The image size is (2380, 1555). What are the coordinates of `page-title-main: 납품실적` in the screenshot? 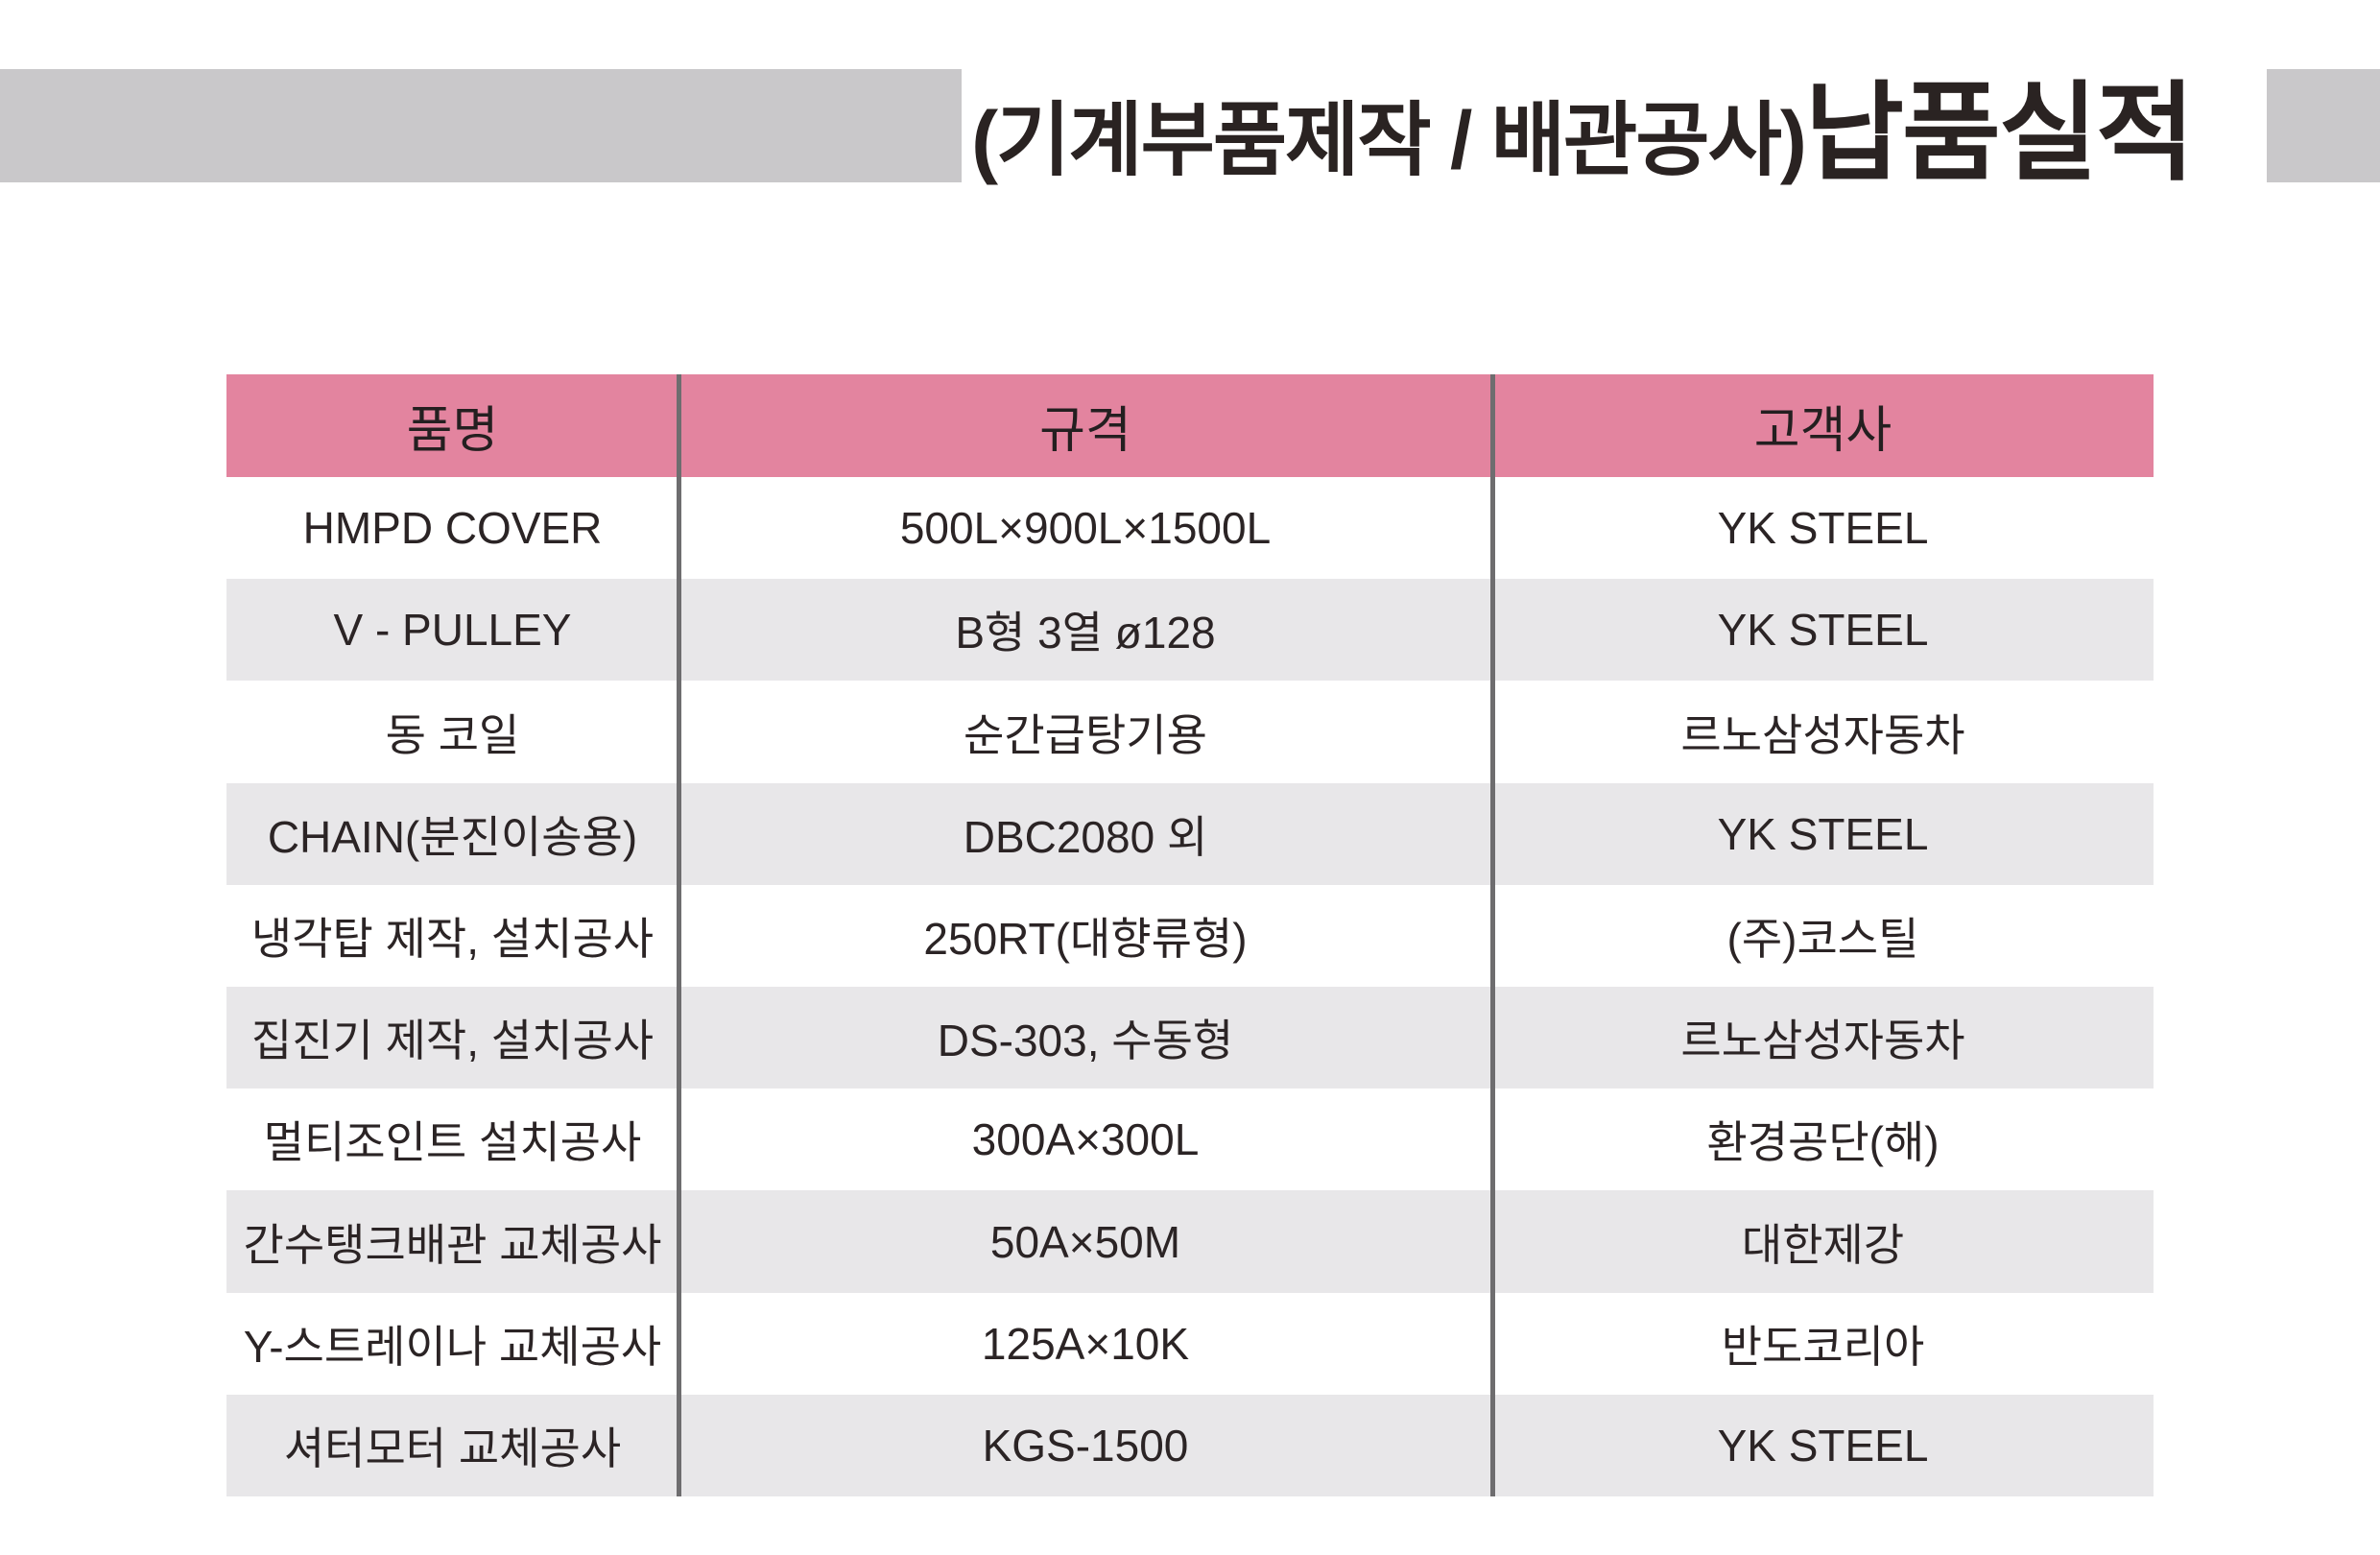 It's located at (1999, 133).